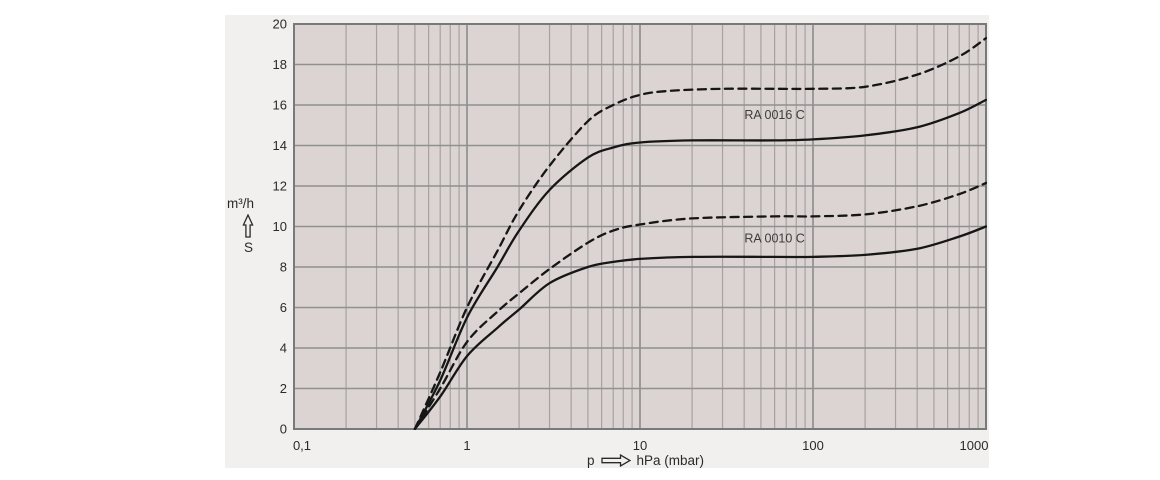 The height and width of the screenshot is (480, 1160). I want to click on y-tick-label: 0, so click(283, 429).